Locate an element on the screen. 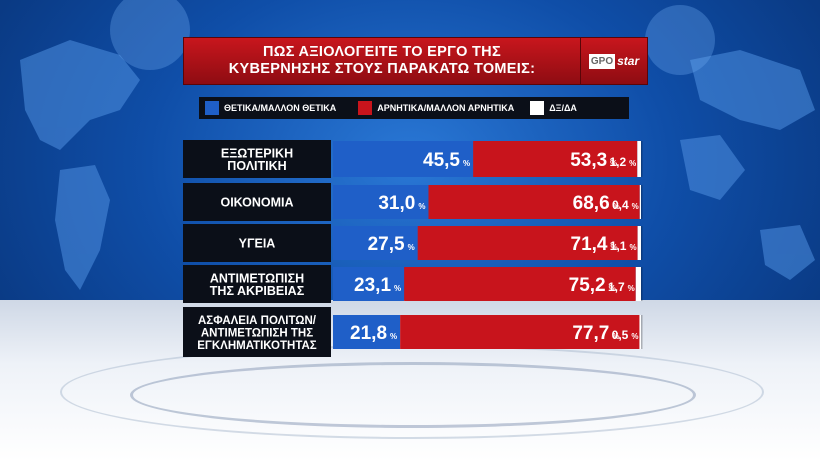 The height and width of the screenshot is (461, 820). data-label: 53,3% is located at coordinates (593, 160).